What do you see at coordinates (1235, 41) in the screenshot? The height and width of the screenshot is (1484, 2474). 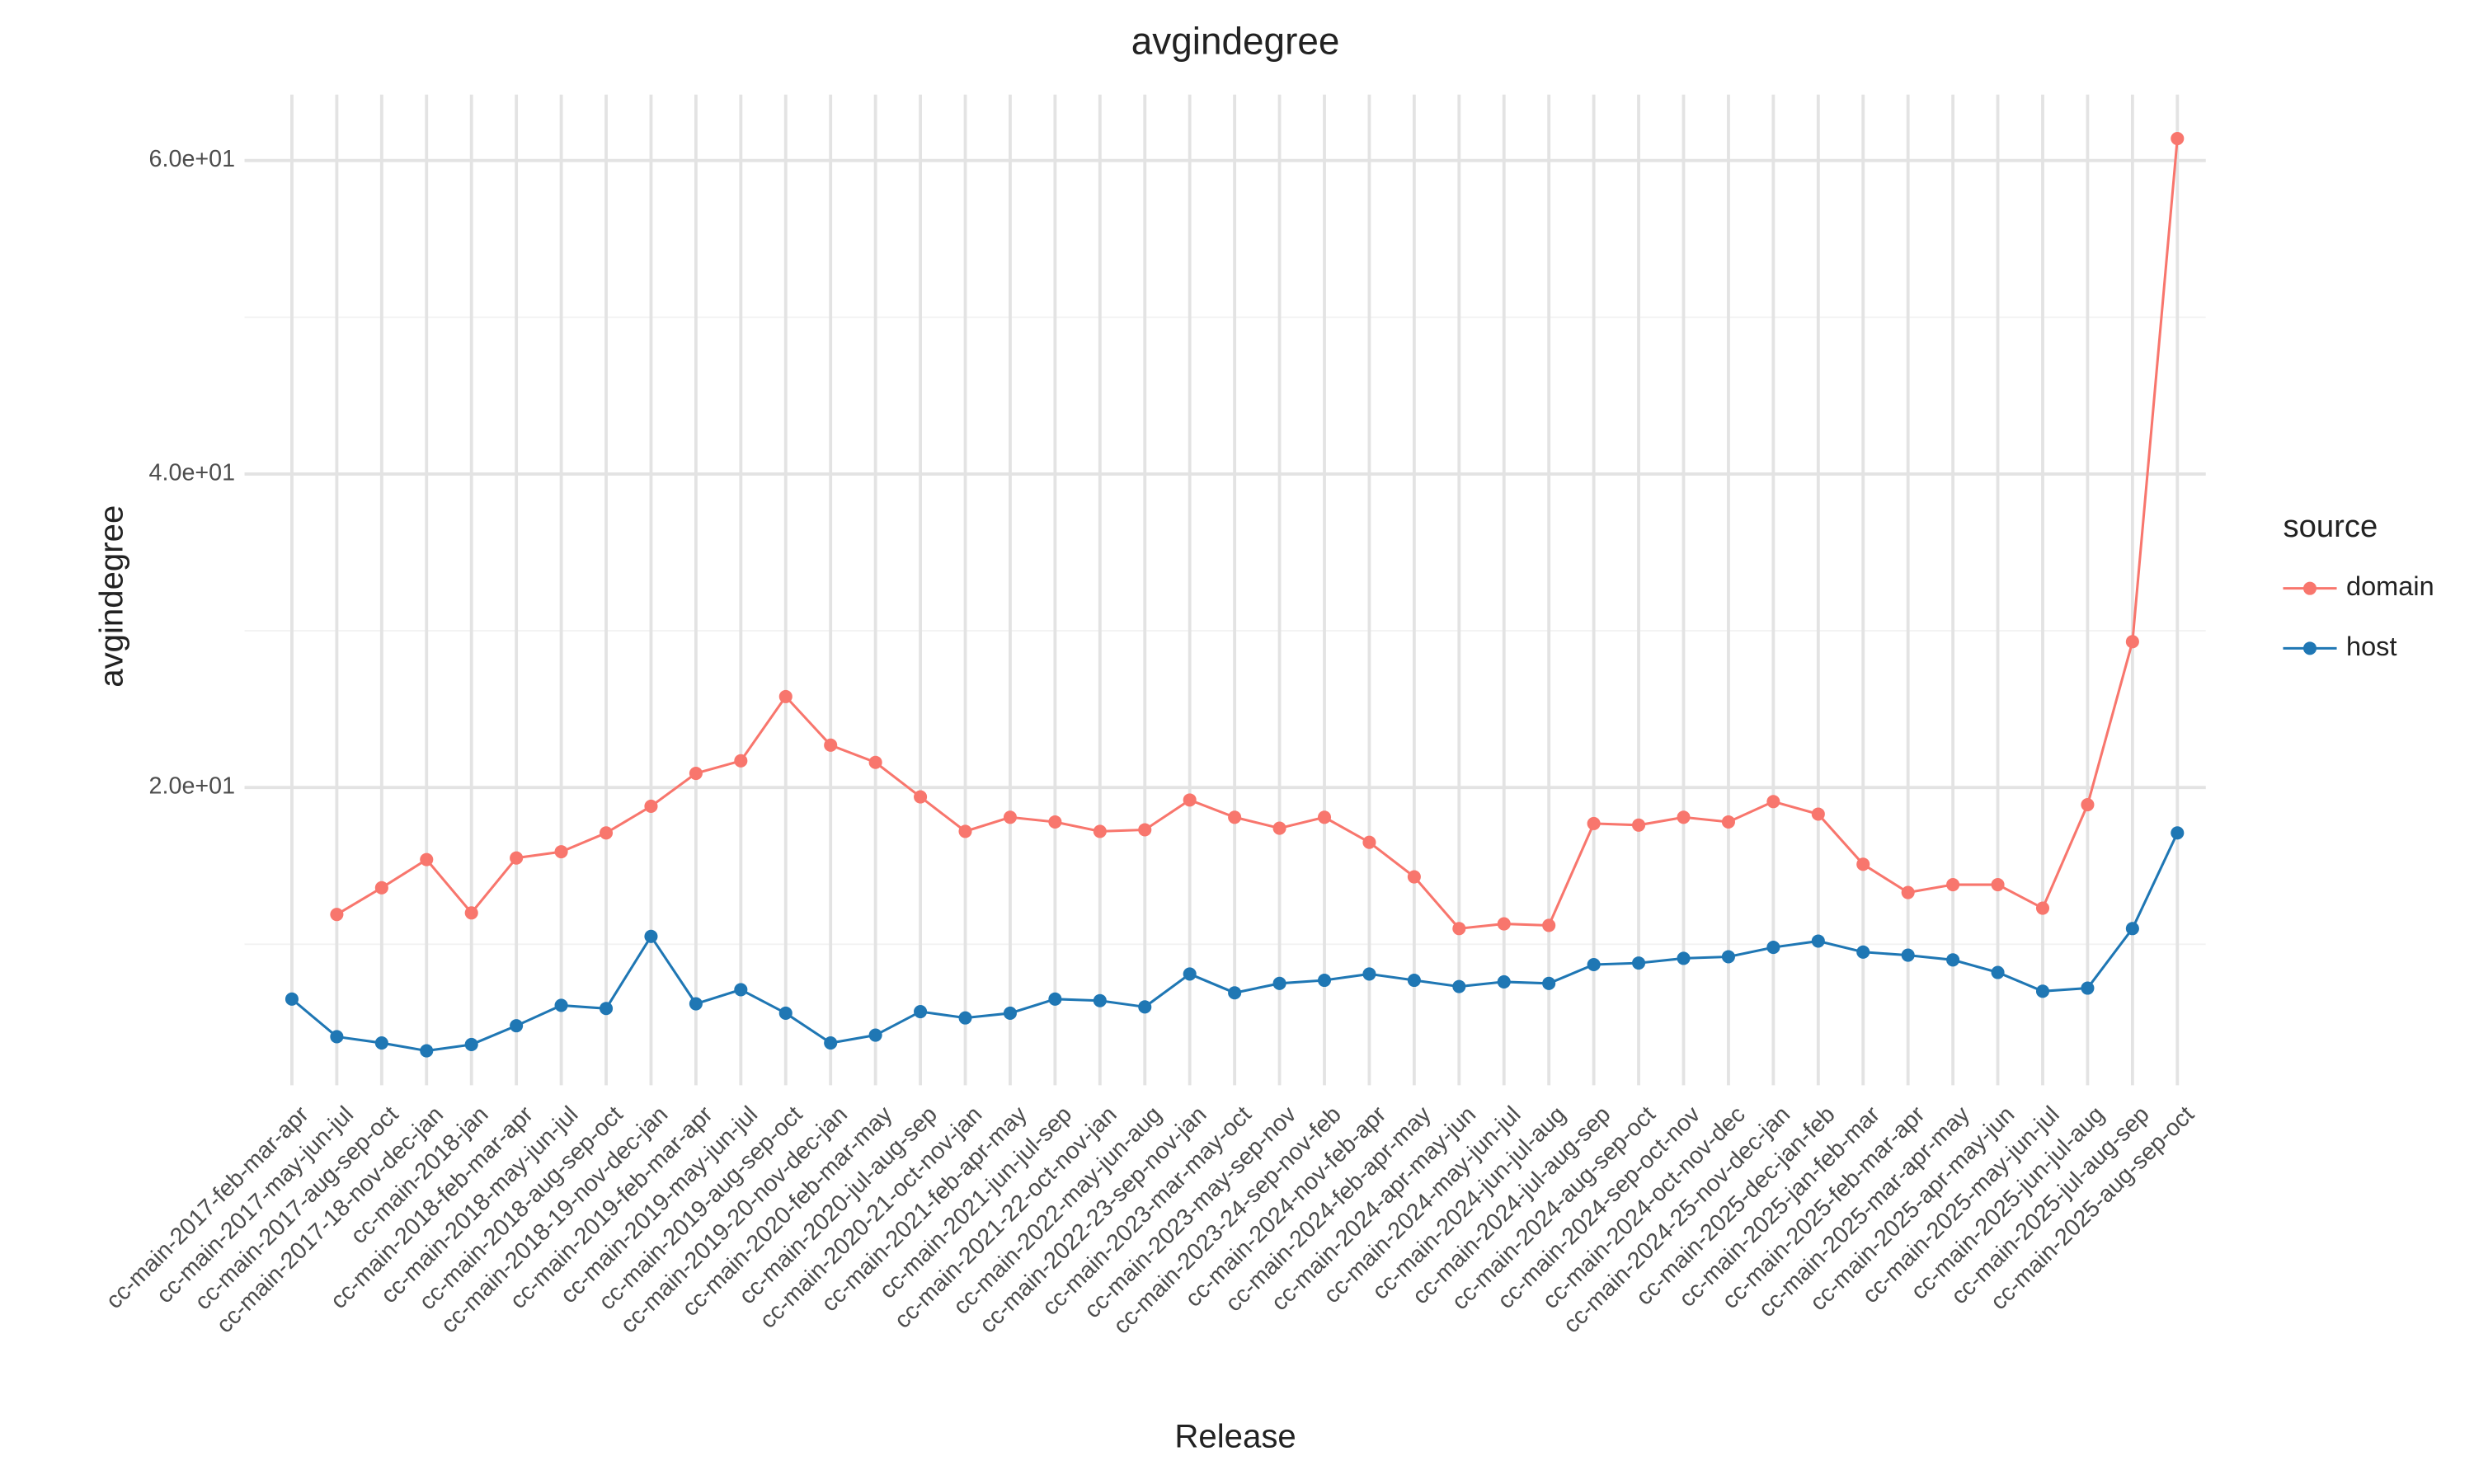 I see `chart-title: avgindegree` at bounding box center [1235, 41].